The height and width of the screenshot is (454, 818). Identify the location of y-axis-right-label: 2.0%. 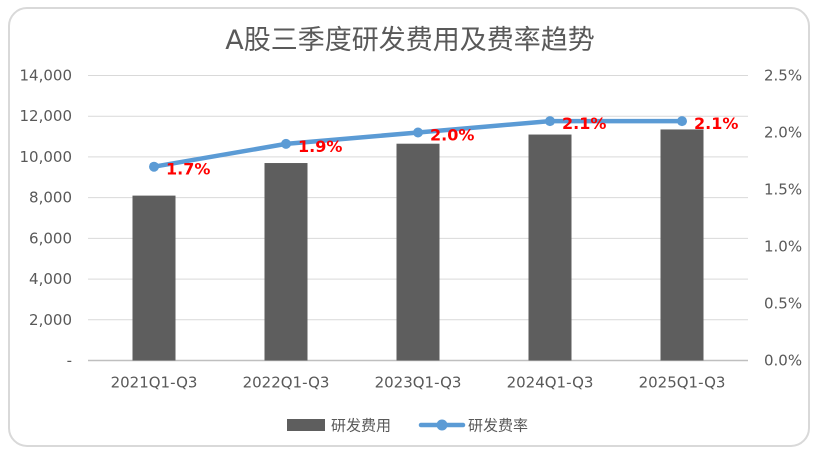
(783, 133).